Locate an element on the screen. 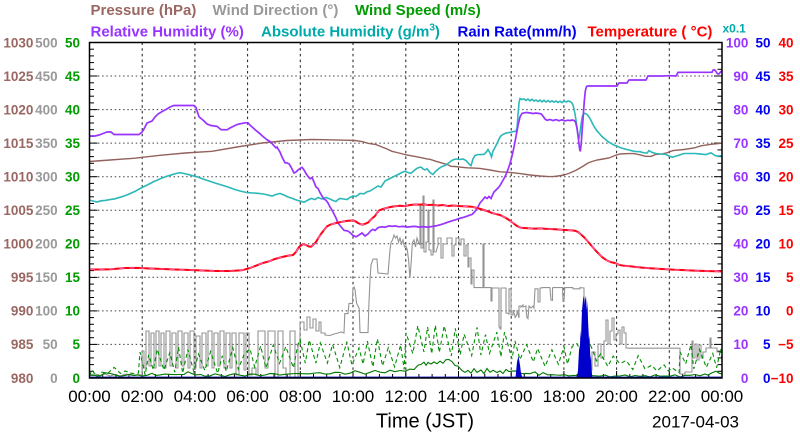 This screenshot has height=439, width=800. svg-text: 200 is located at coordinates (46, 244).